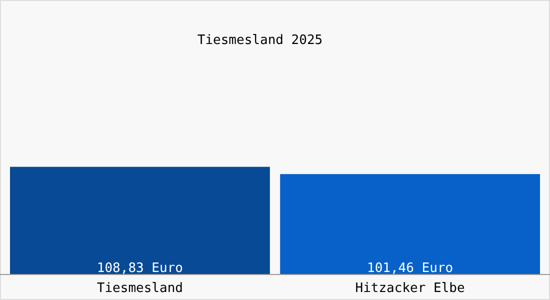 The image size is (550, 300). What do you see at coordinates (410, 288) in the screenshot?
I see `x-tick-label: Hitzacker Elbe` at bounding box center [410, 288].